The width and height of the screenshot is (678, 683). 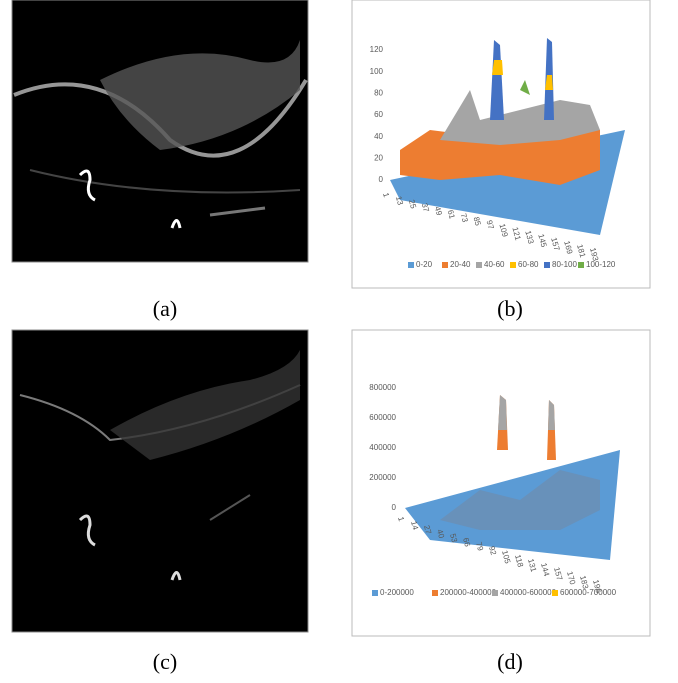 I want to click on x-tick-label: 61, so click(x=451, y=214).